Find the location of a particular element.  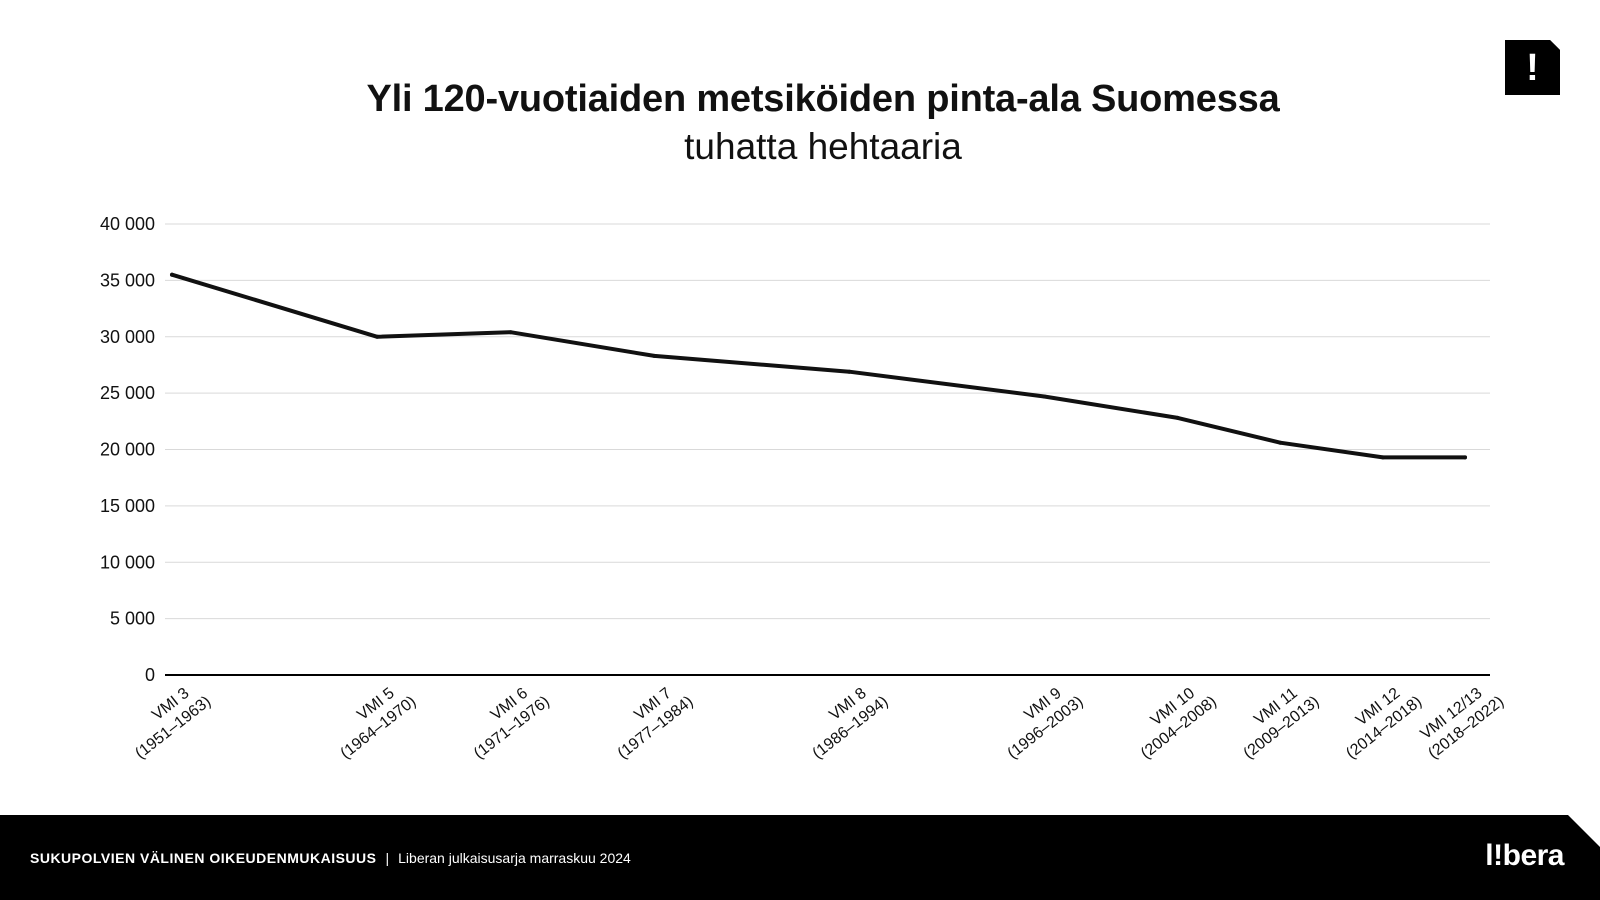

y-tick-label: 5 000 is located at coordinates (132, 619).